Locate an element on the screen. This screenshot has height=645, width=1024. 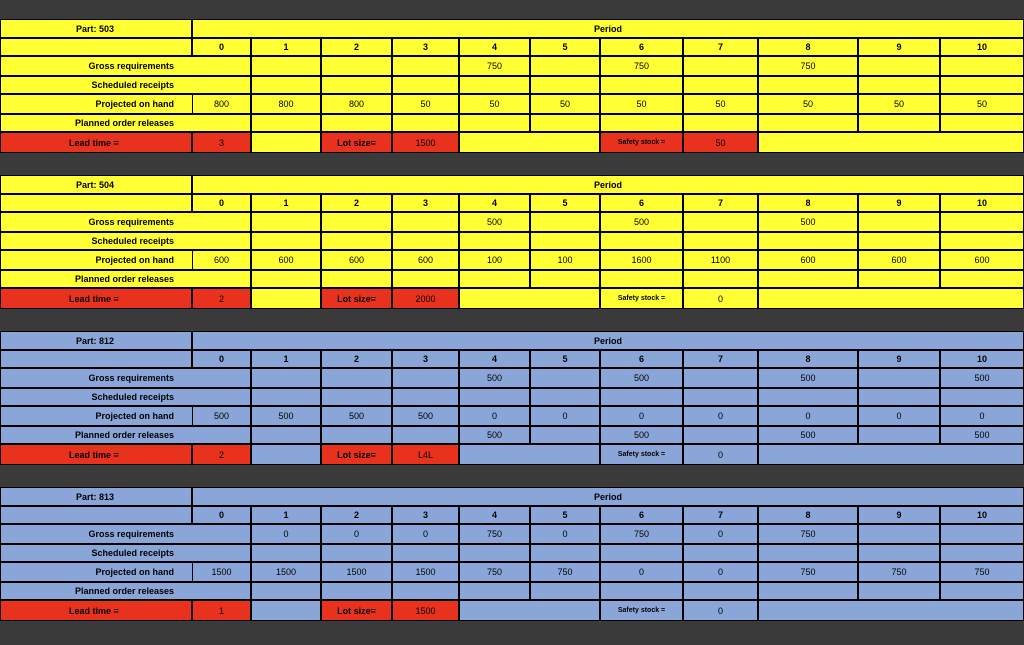
projected-on-hand-row-cell: 600 is located at coordinates (221, 260).